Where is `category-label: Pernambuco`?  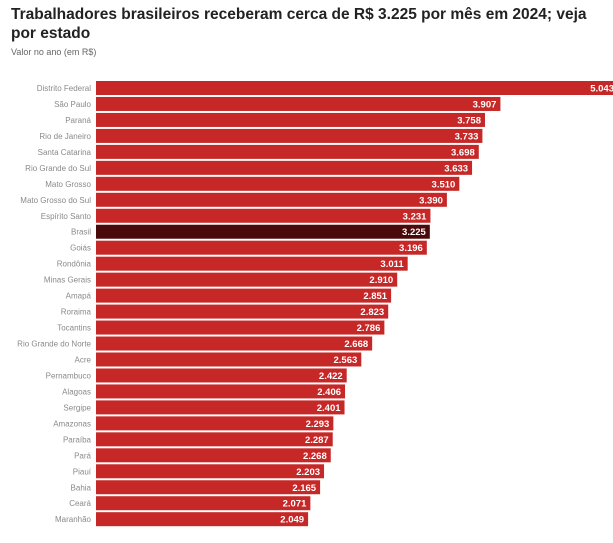
category-label: Pernambuco is located at coordinates (69, 375).